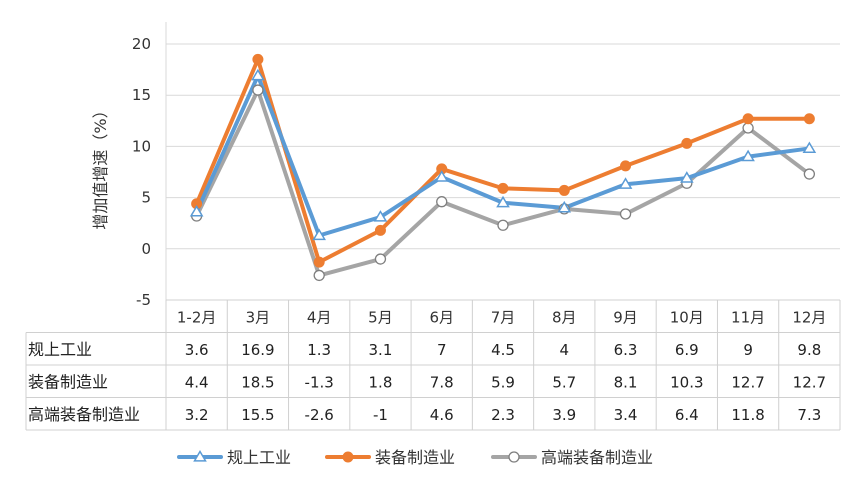 This screenshot has height=488, width=842. Describe the element at coordinates (381, 382) in the screenshot. I see `data-label: 1.8` at that location.